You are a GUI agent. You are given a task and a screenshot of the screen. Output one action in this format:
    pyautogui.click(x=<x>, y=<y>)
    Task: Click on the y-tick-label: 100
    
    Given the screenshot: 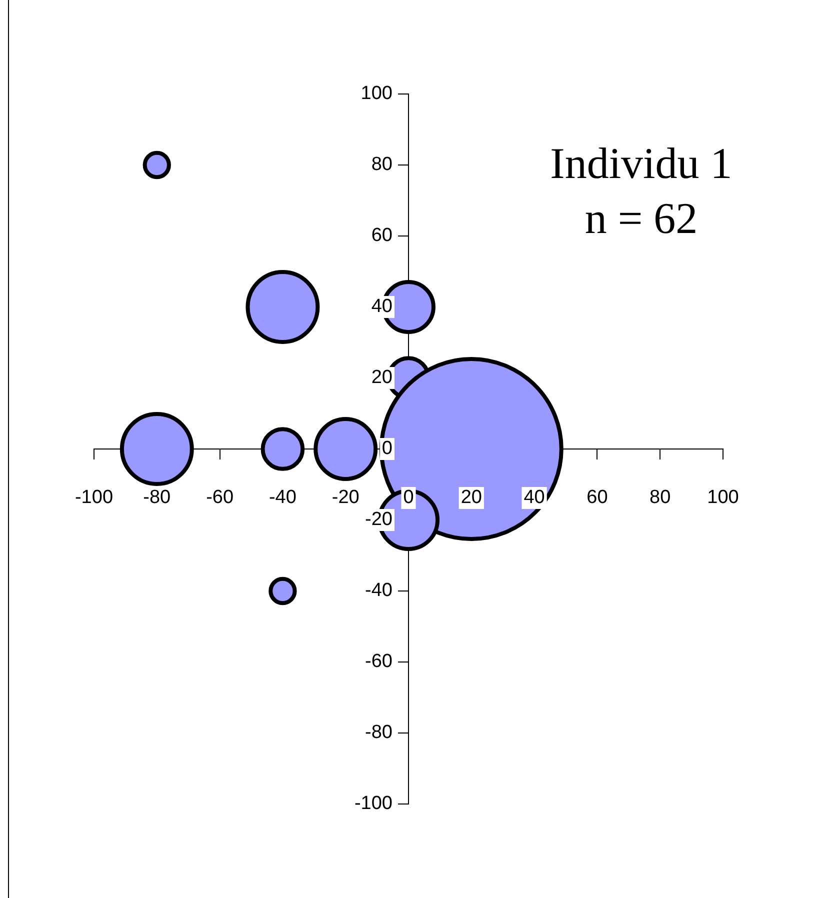 What is the action you would take?
    pyautogui.click(x=376, y=93)
    